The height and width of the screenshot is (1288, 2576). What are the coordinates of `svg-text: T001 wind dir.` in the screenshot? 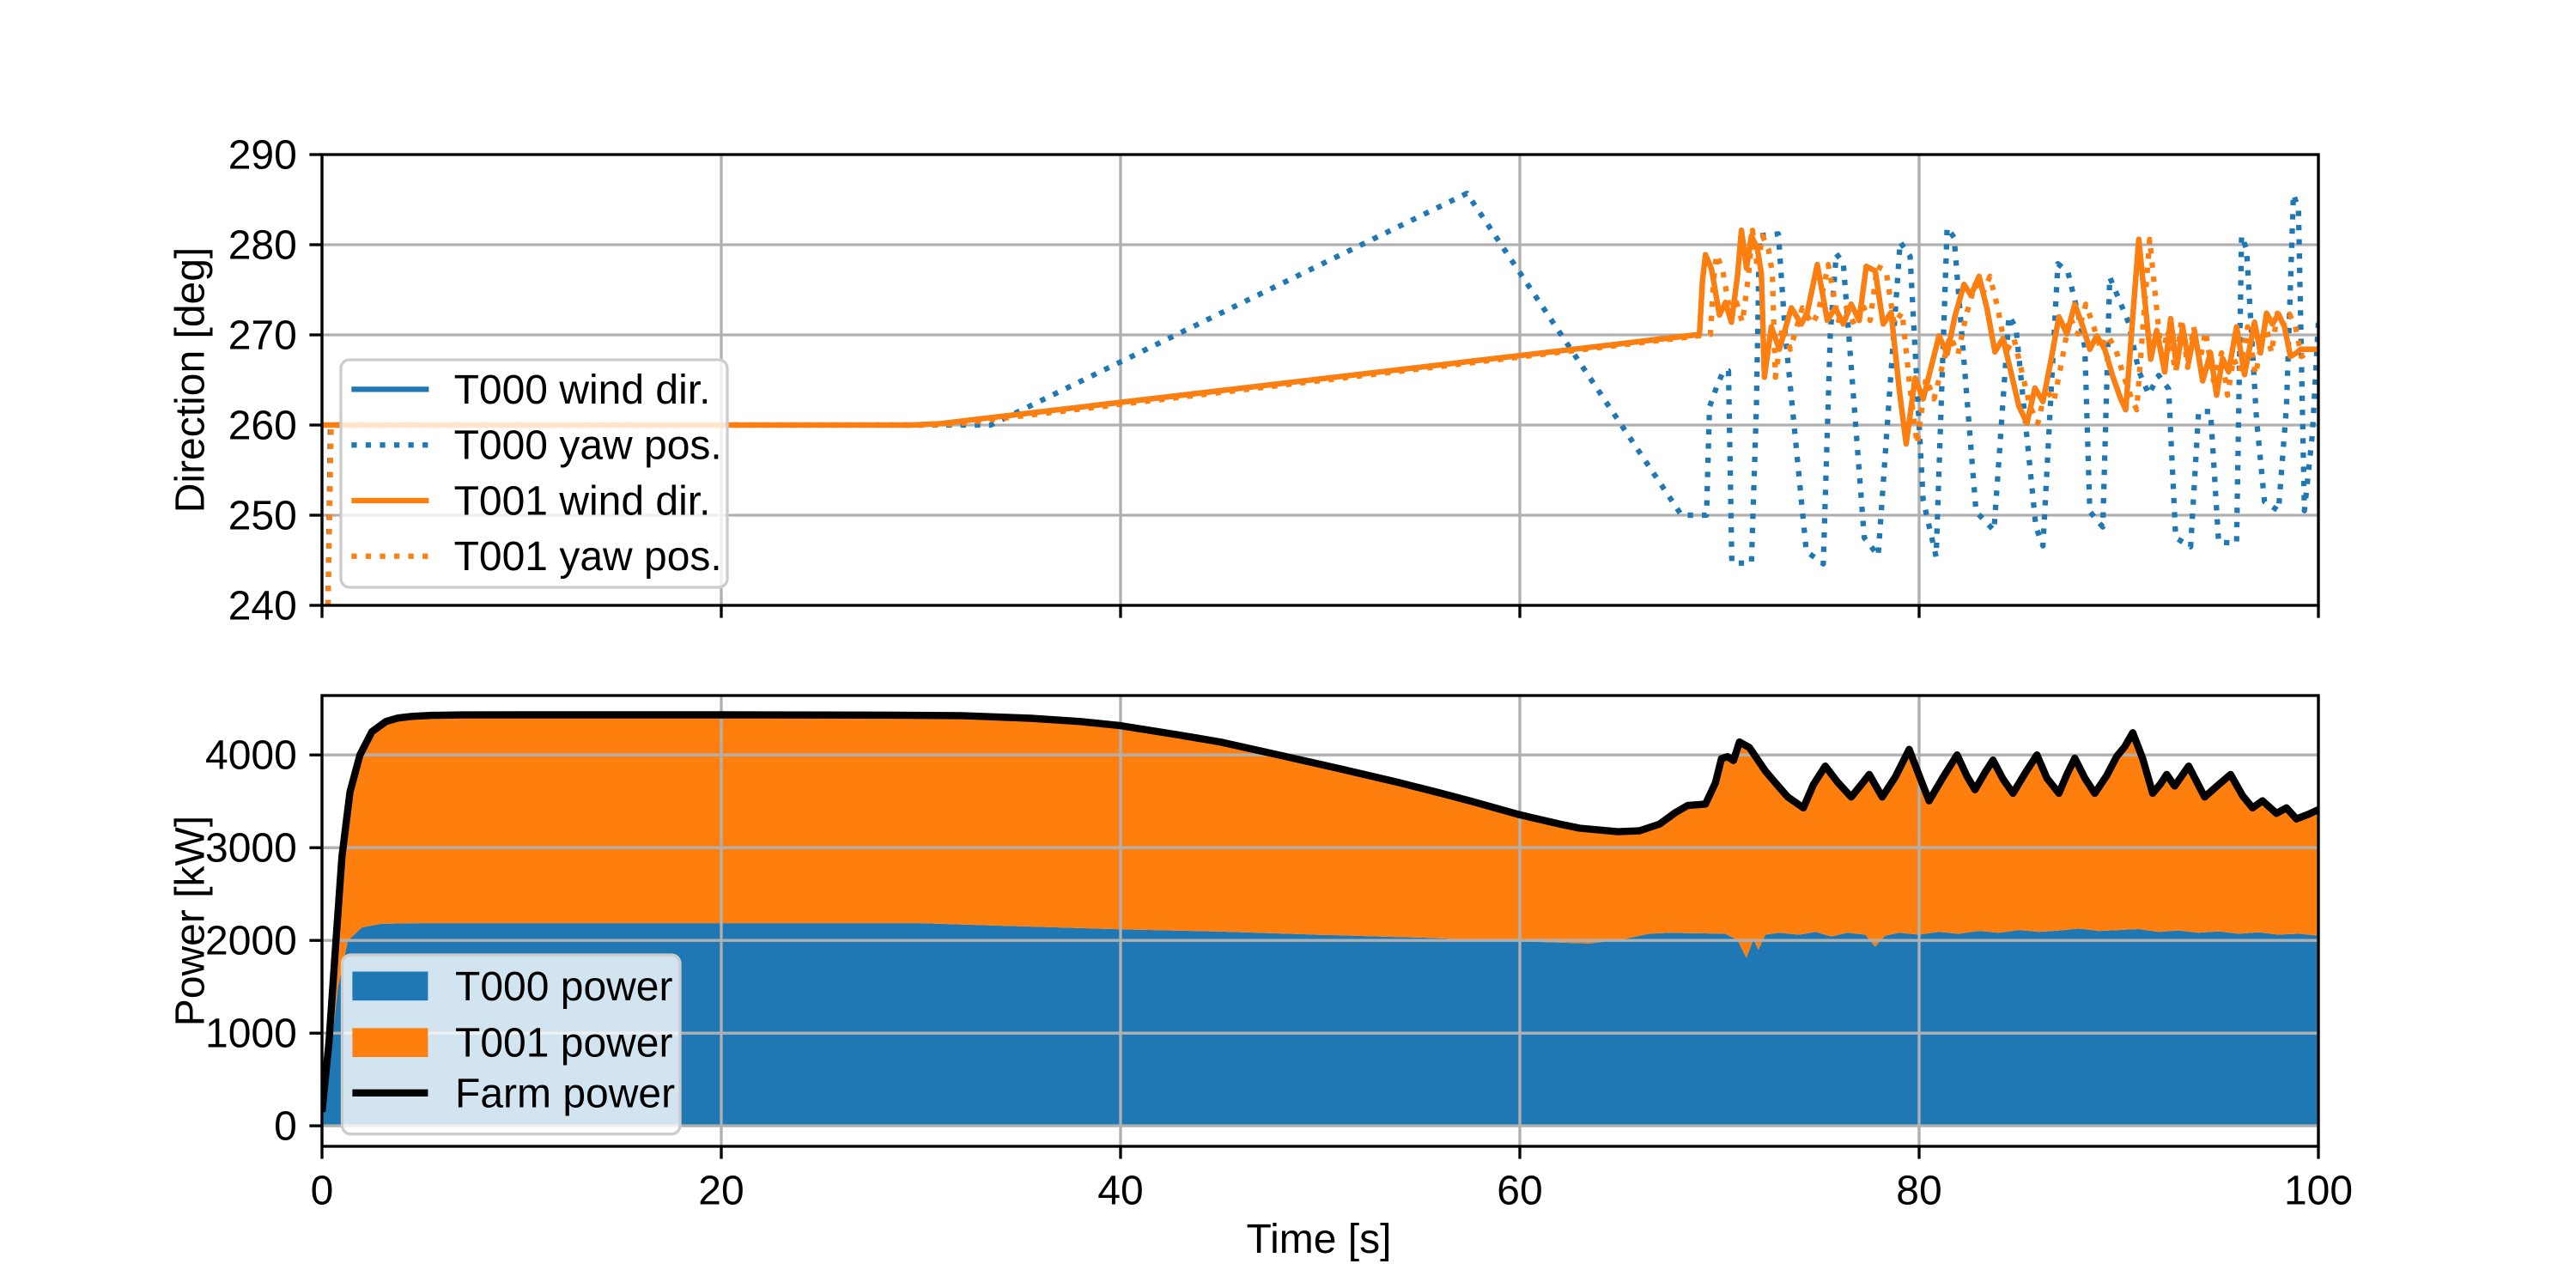 It's located at (583, 502).